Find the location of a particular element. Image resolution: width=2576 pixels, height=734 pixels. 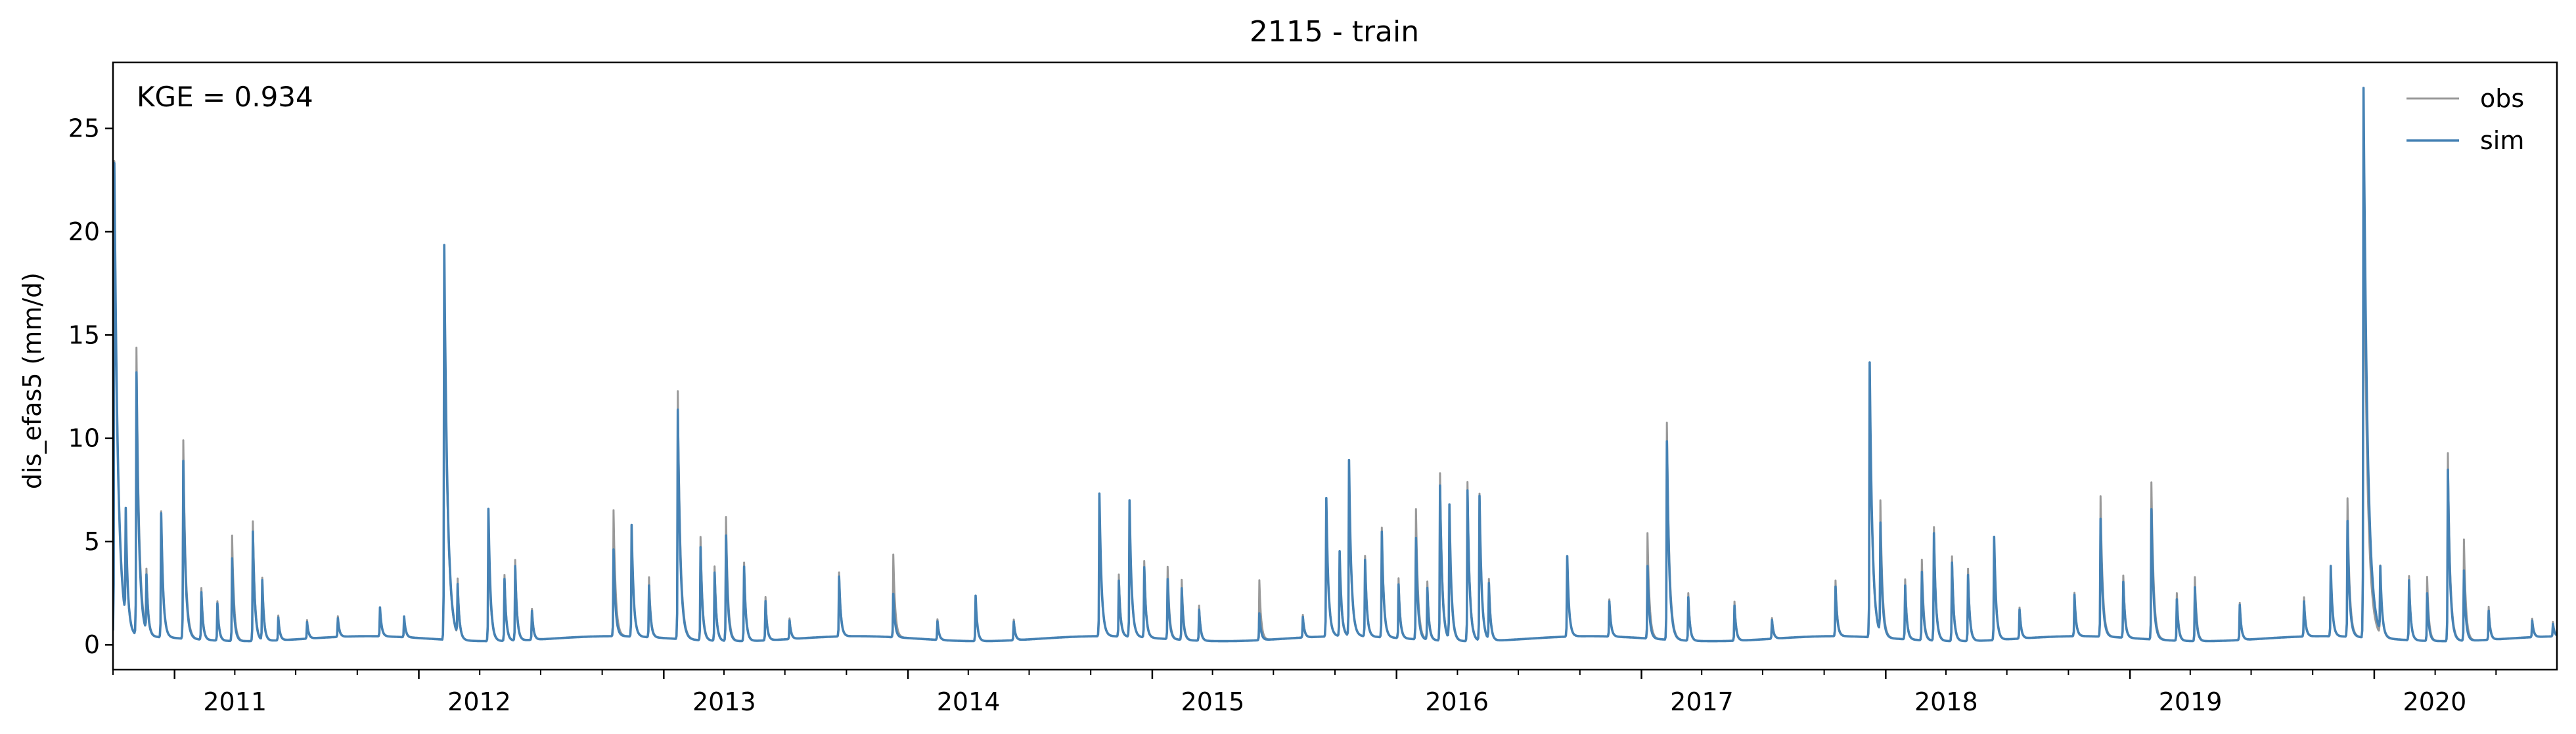

x-tick-label: 2017 is located at coordinates (1702, 701).